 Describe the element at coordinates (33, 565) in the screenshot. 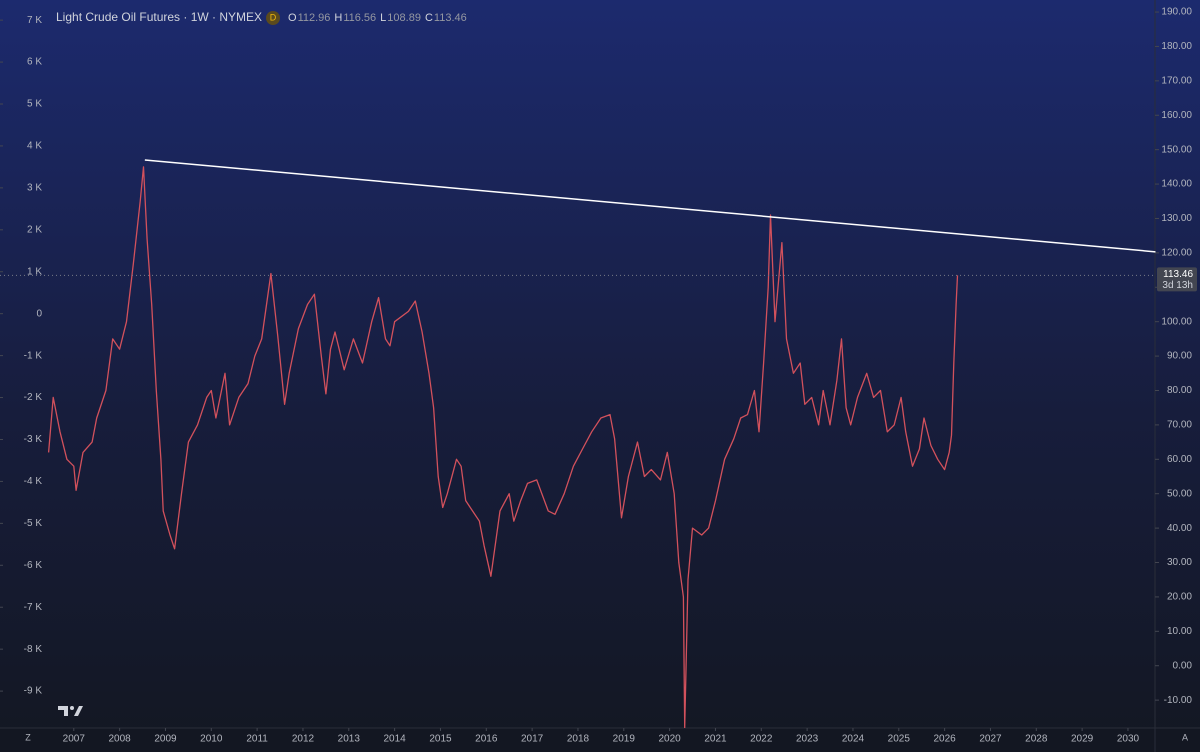

I see `y2-tick-label: -6 K` at that location.